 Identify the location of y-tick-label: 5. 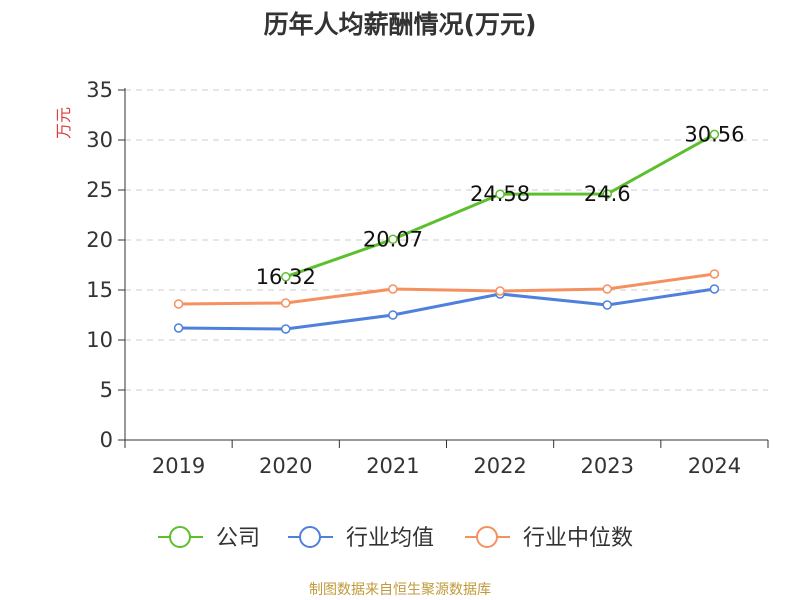
(106, 390).